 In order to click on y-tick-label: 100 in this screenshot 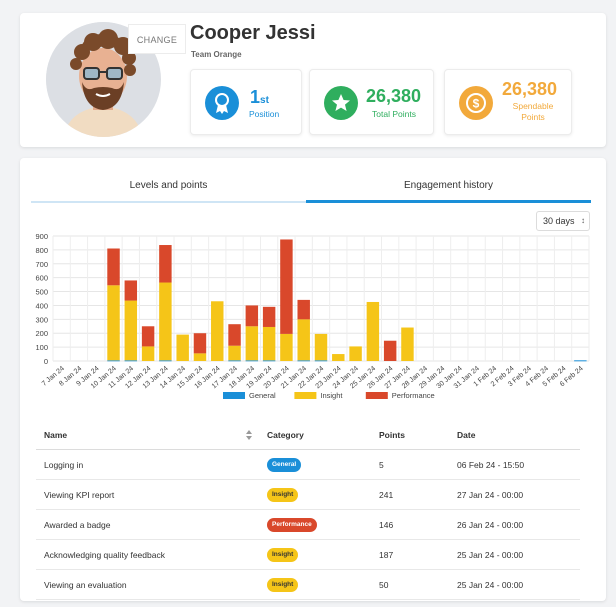, I will do `click(41, 347)`.